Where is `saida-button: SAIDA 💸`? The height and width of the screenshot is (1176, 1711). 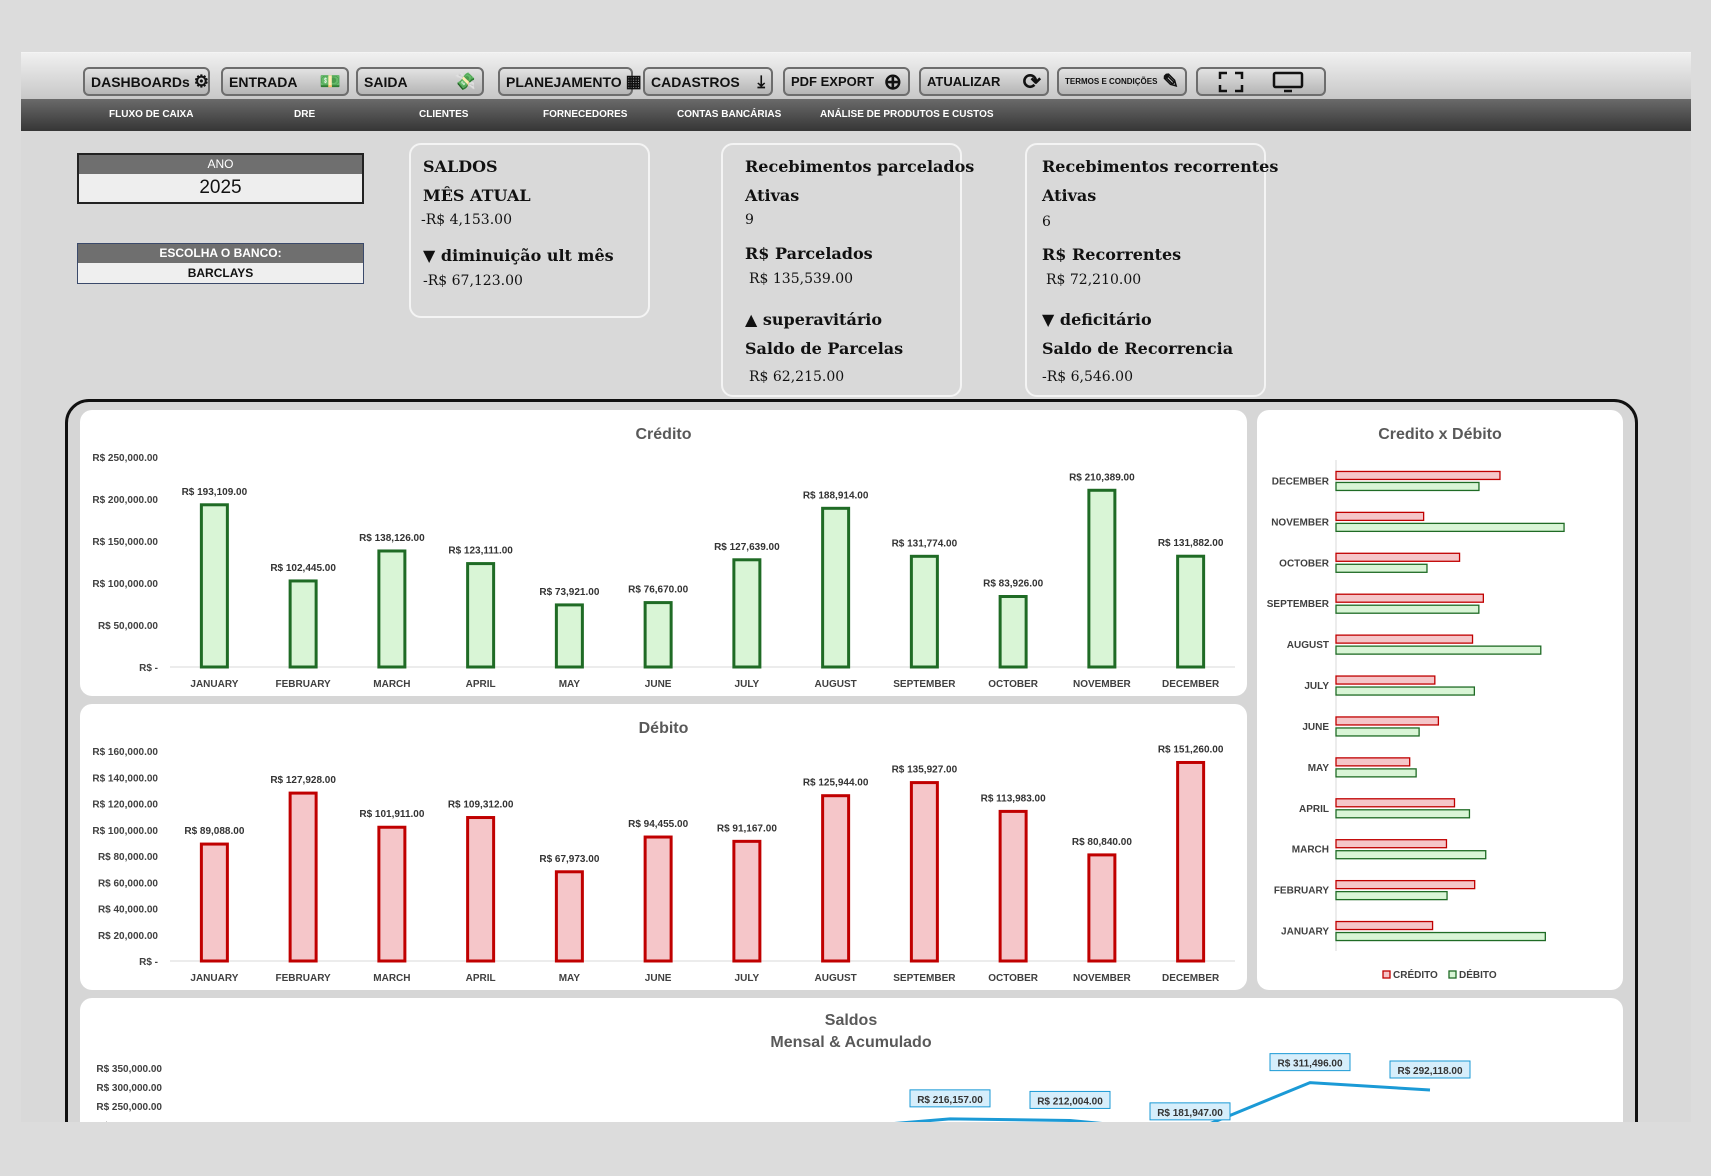 saida-button: SAIDA 💸 is located at coordinates (420, 81).